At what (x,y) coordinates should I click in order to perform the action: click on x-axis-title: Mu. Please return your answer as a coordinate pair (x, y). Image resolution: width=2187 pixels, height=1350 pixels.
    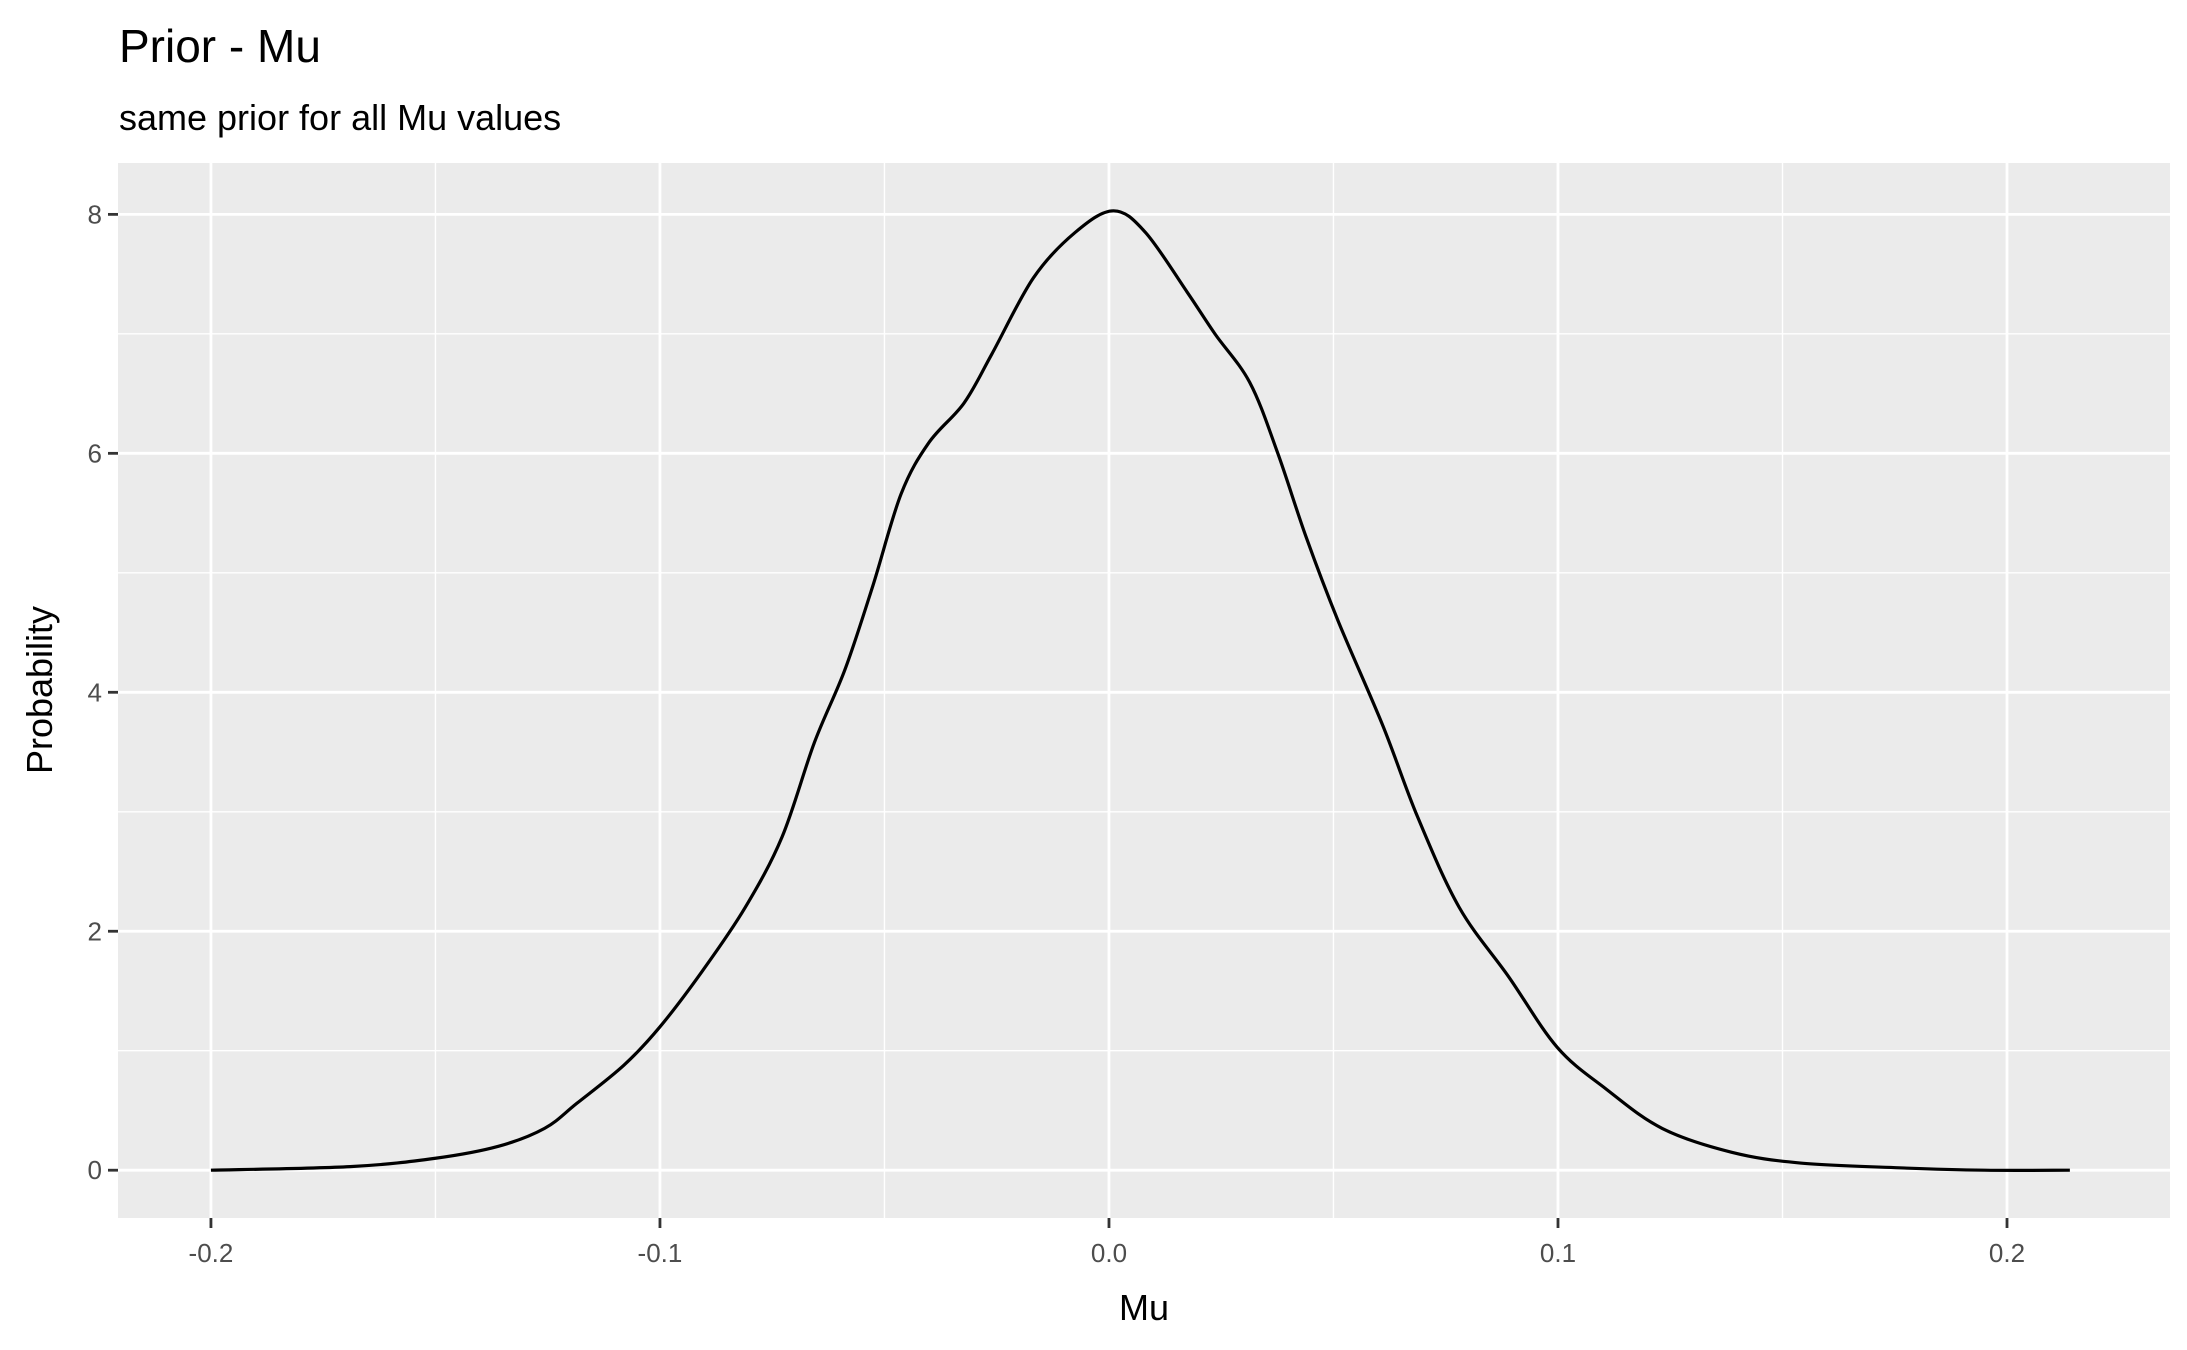
    Looking at the image, I should click on (1144, 1307).